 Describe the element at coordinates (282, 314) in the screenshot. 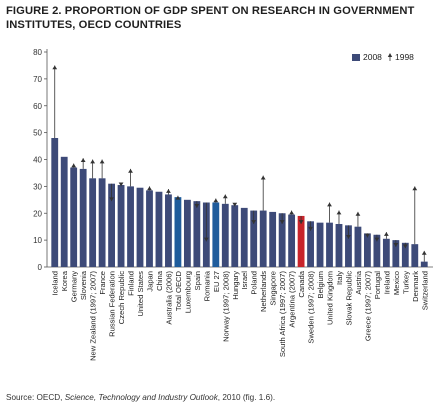

I see `x-tick-label: South Africa (1997; 2007)` at that location.